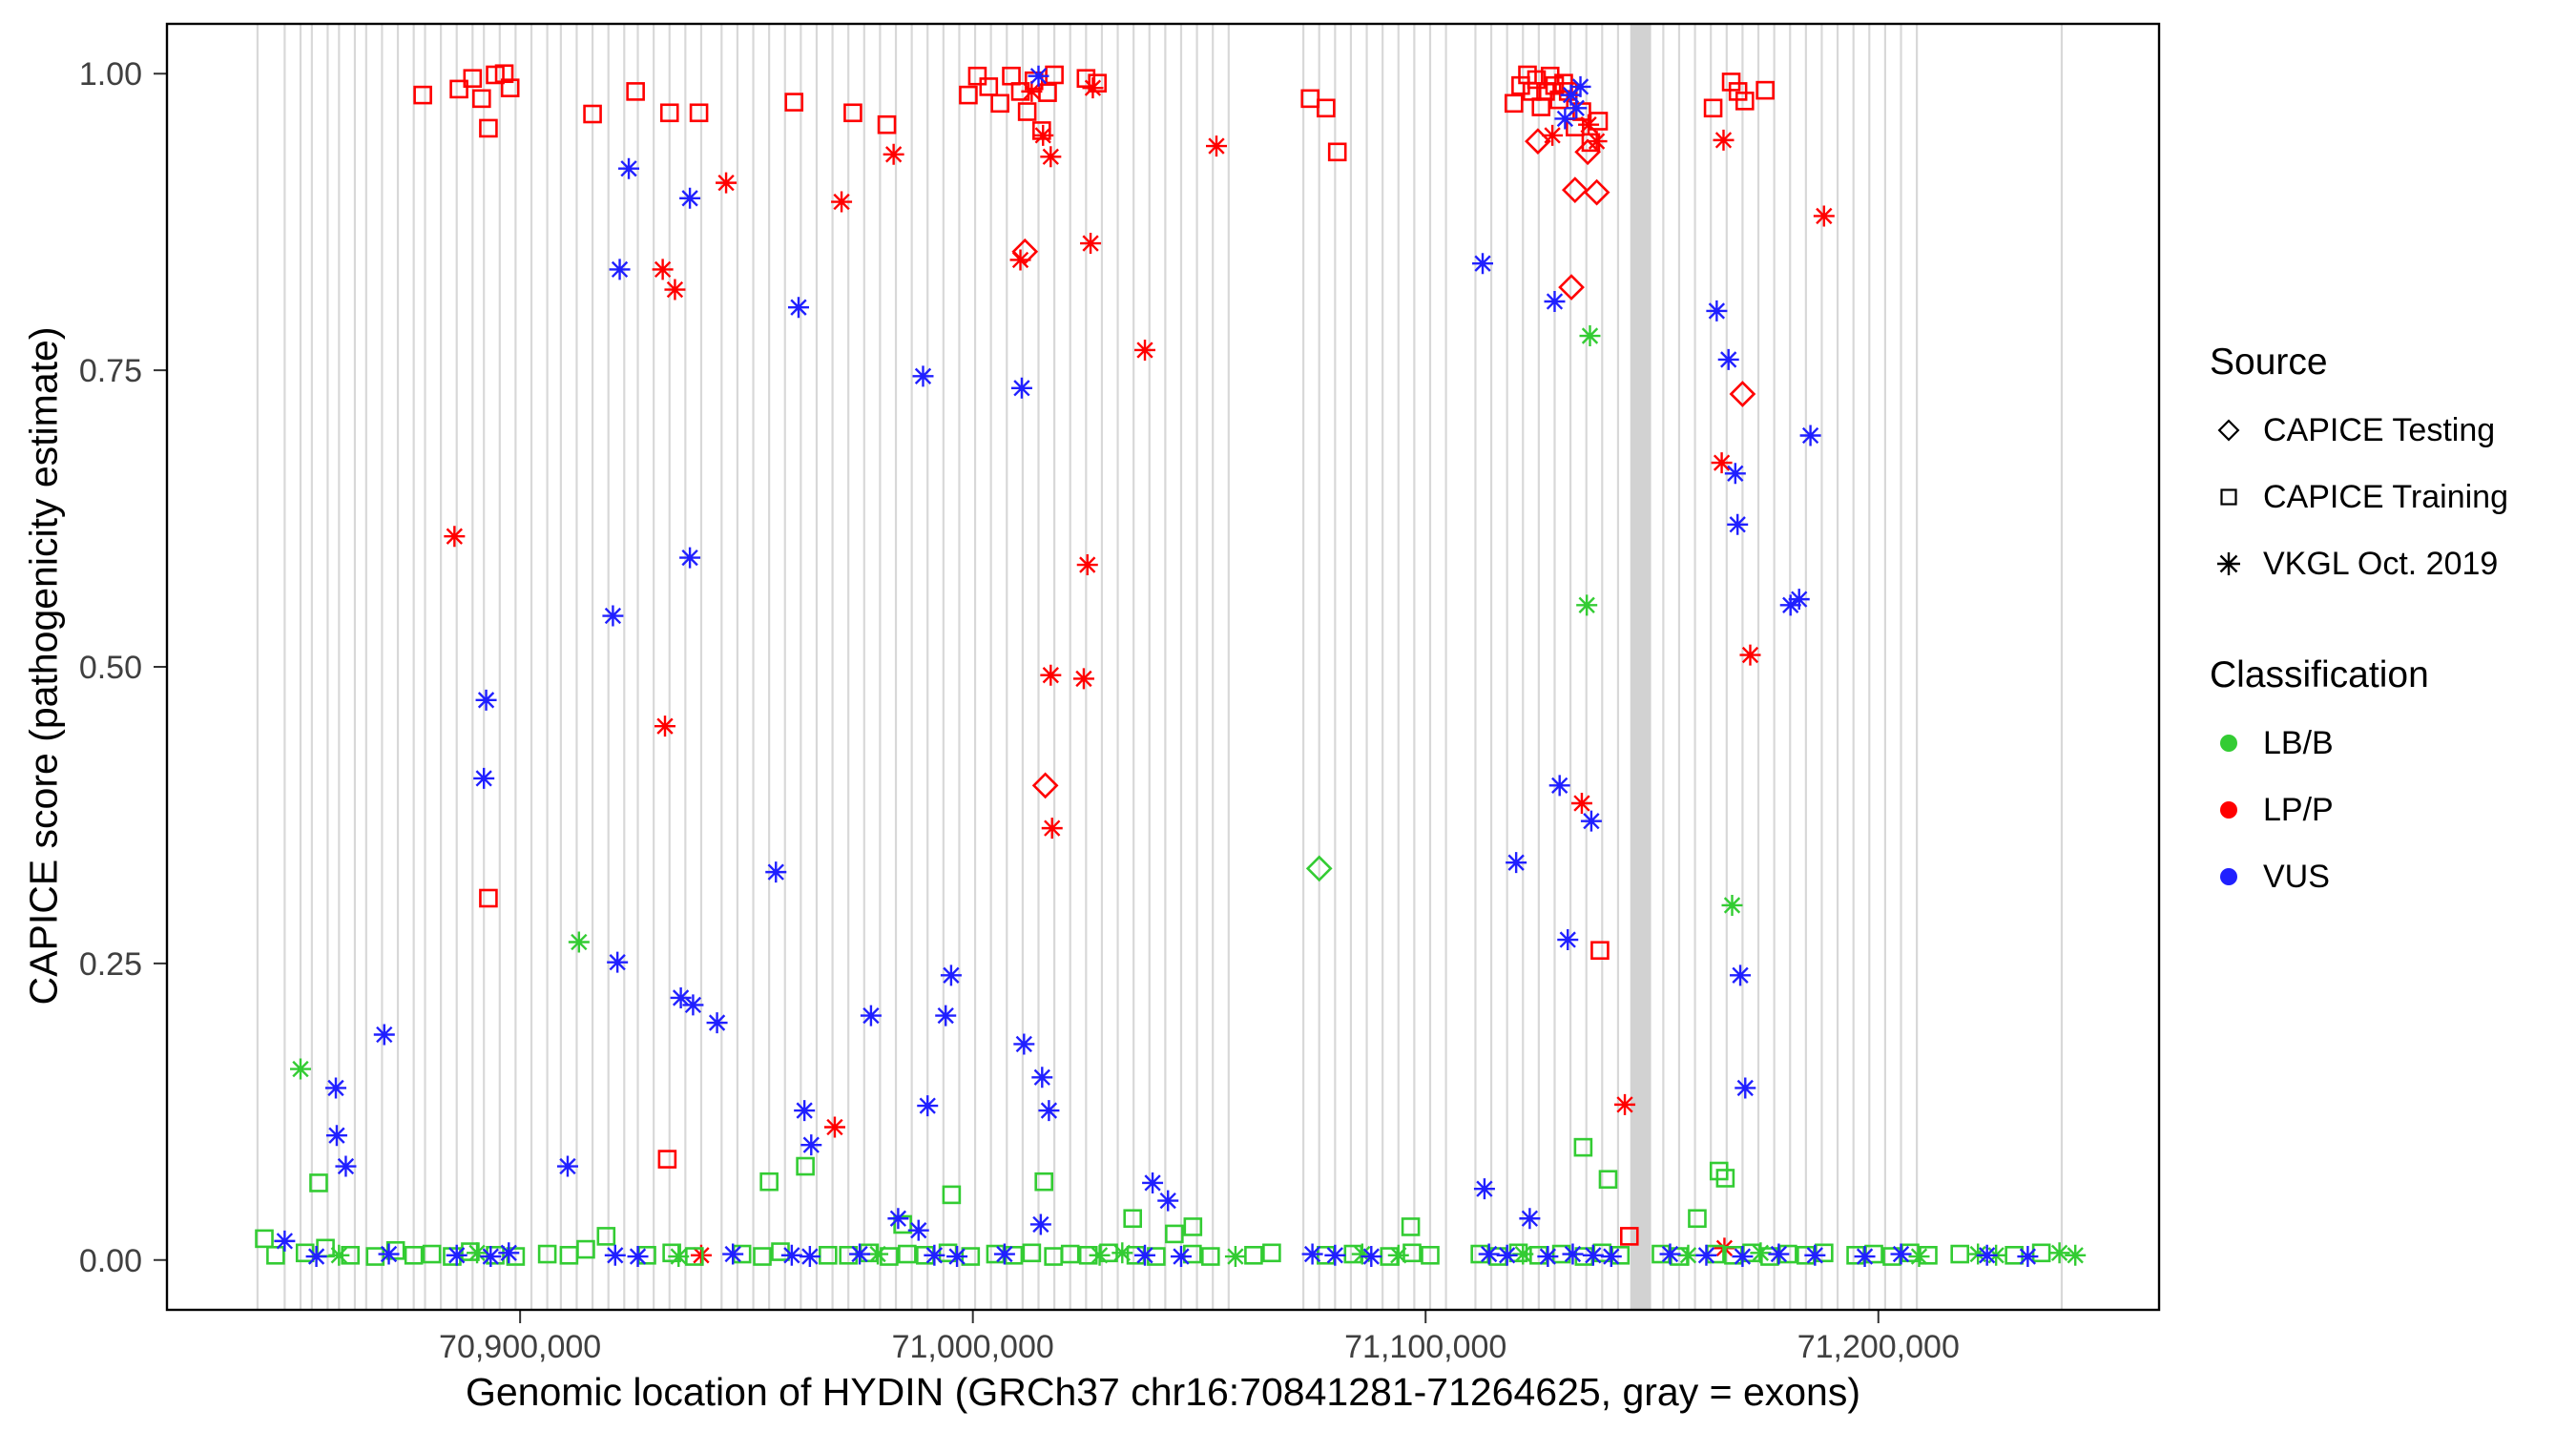 The width and height of the screenshot is (2576, 1431). I want to click on vus-color-dot-icon, so click(2228, 876).